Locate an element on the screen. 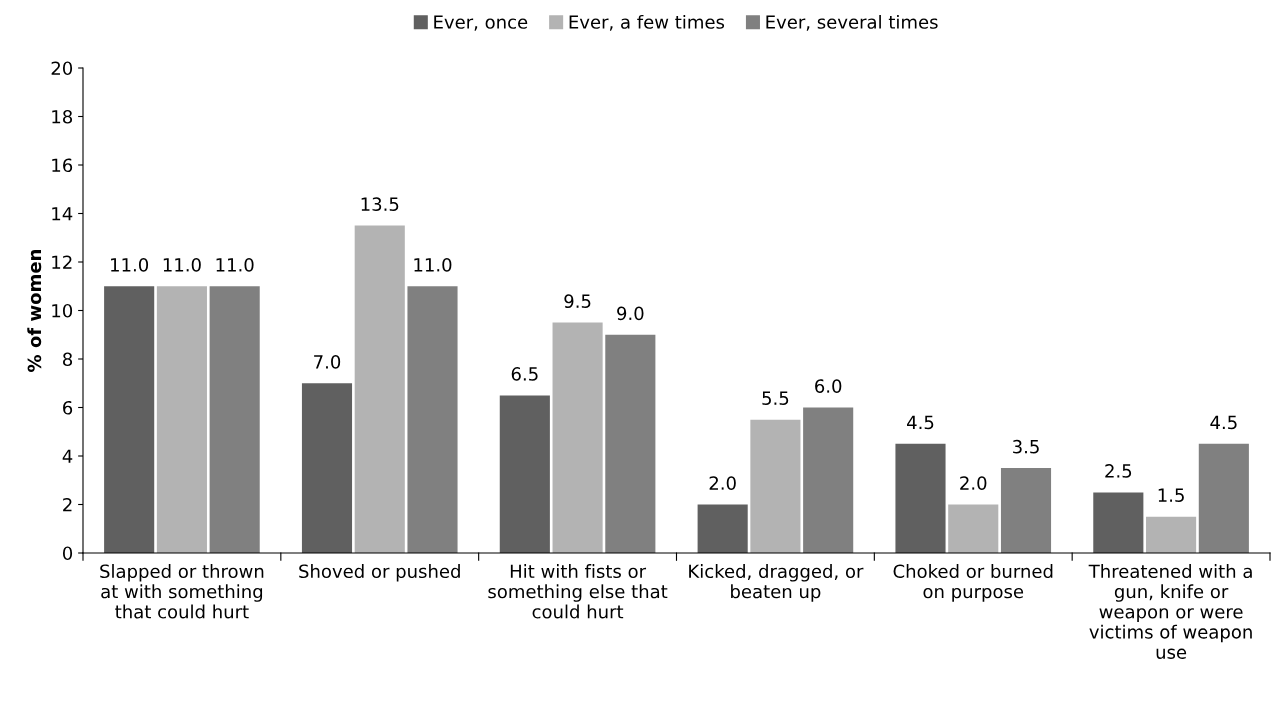 The height and width of the screenshot is (706, 1282). y-tick-label: 6 is located at coordinates (68, 407).